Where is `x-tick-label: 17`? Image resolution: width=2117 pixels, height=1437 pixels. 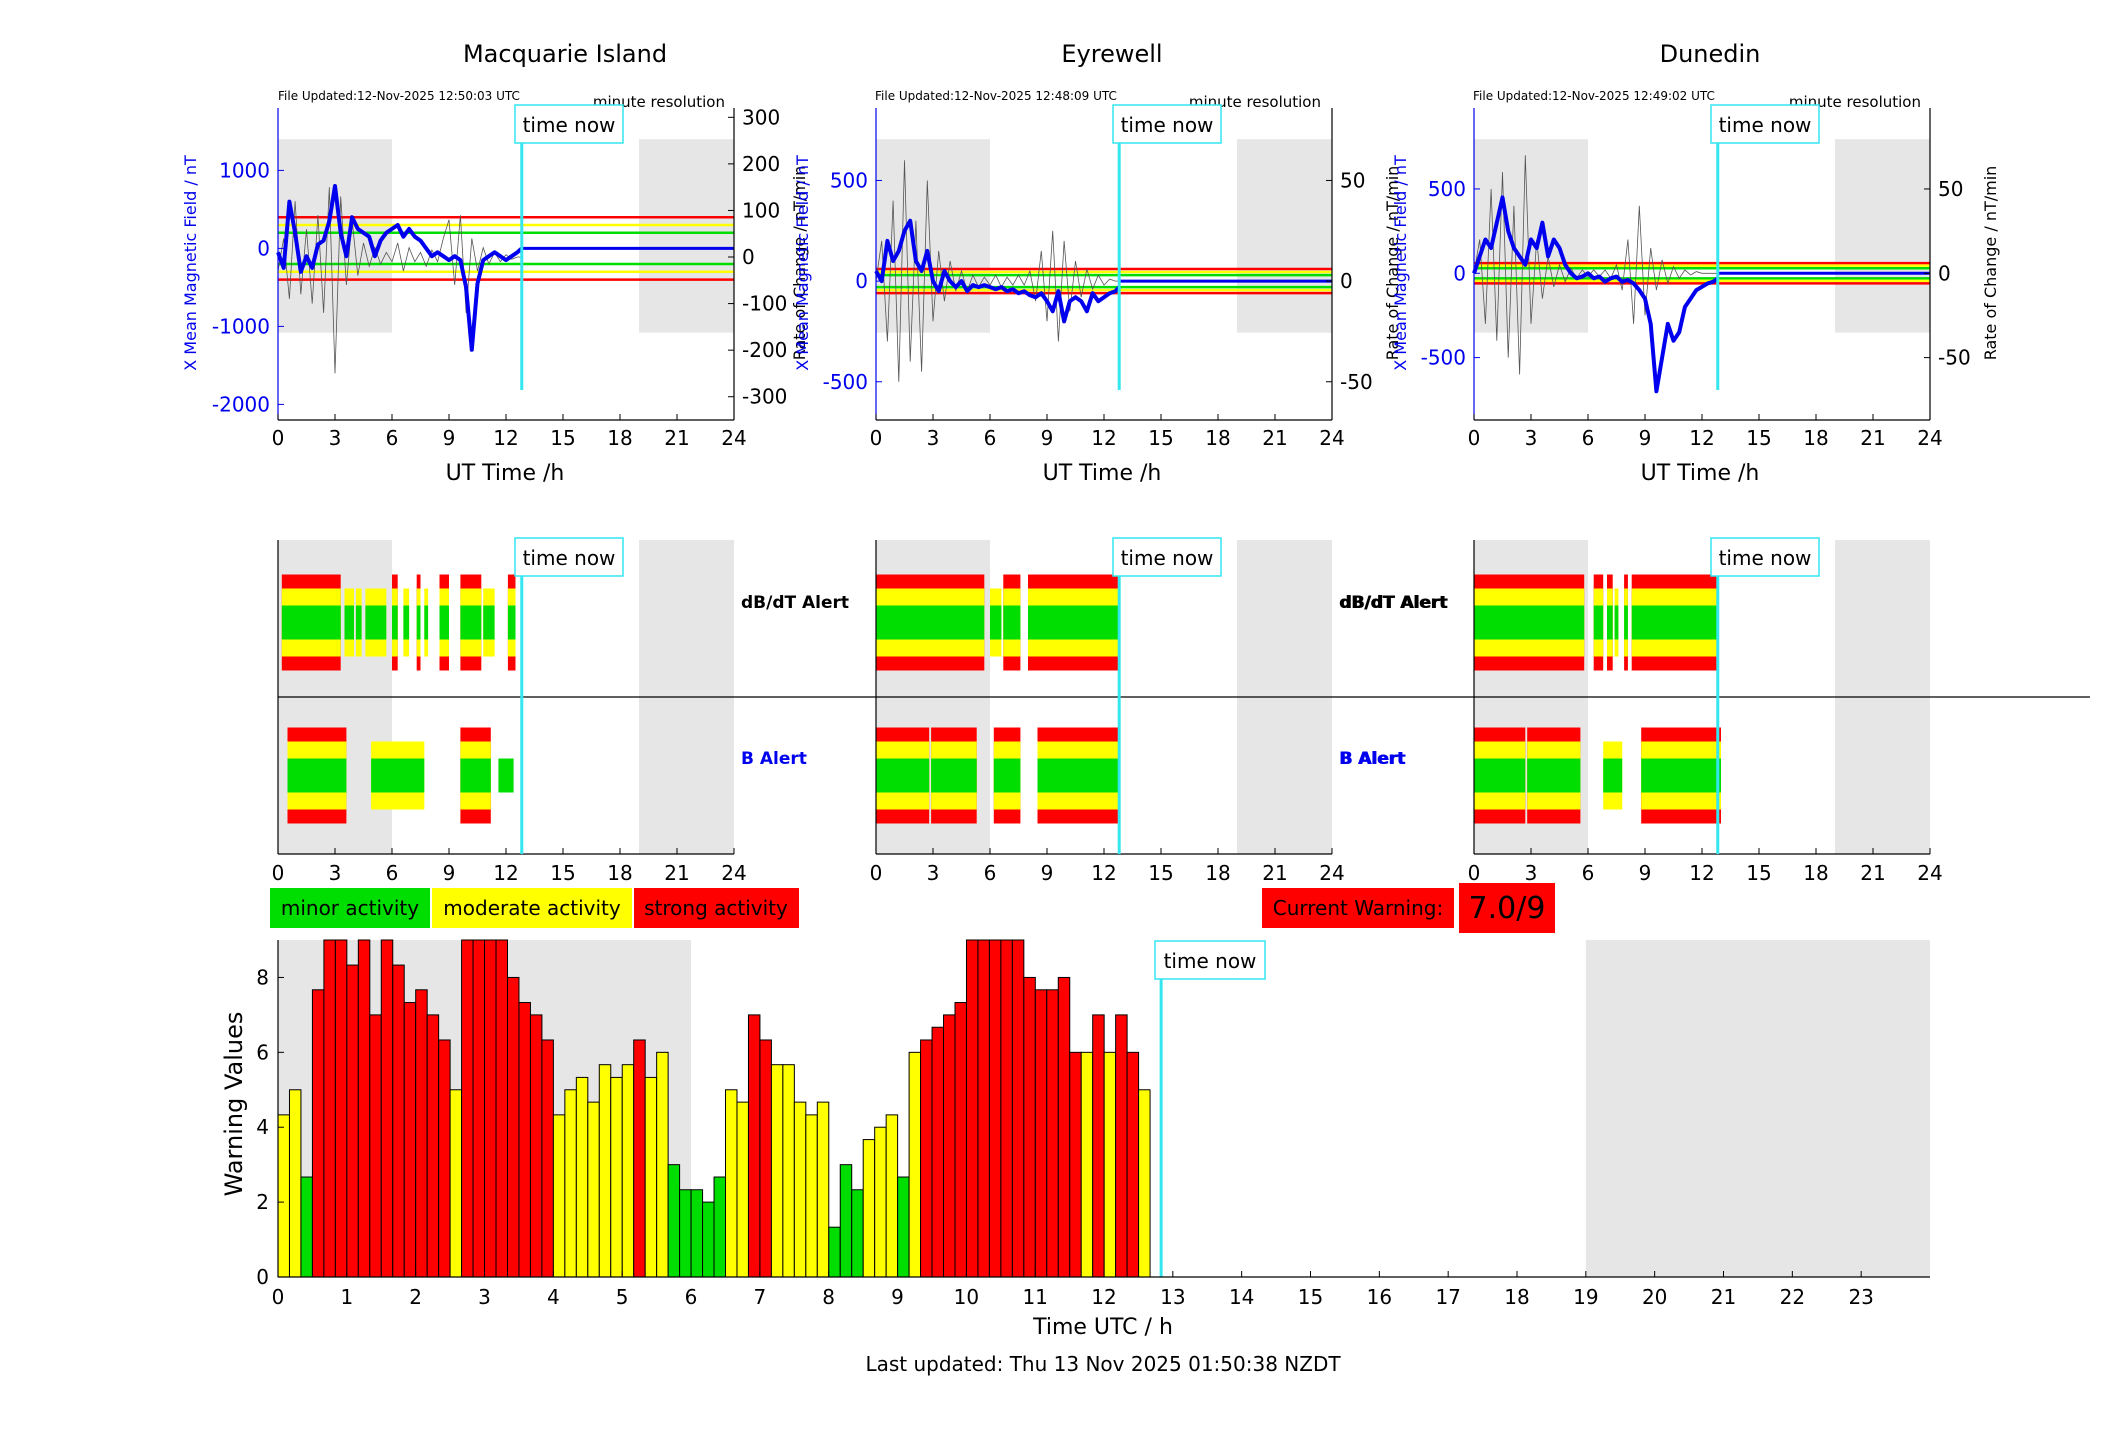
x-tick-label: 17 is located at coordinates (1447, 1297).